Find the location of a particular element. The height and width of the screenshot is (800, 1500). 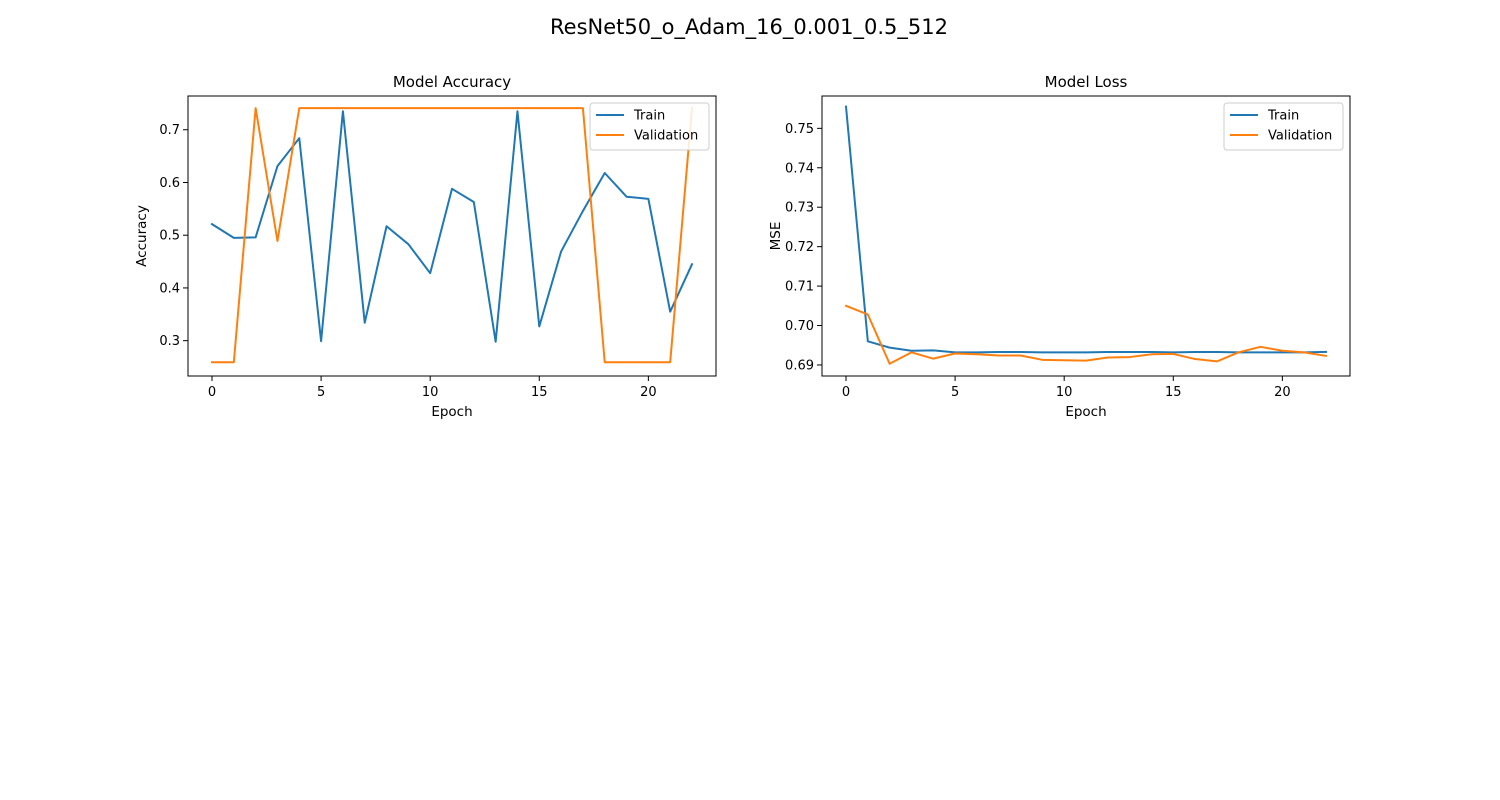

y-tick-label: 0.5 is located at coordinates (169, 236).